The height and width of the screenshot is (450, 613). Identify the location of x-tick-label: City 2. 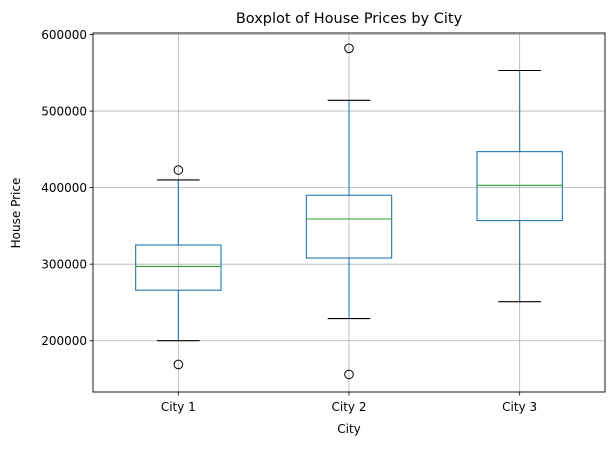
(349, 407).